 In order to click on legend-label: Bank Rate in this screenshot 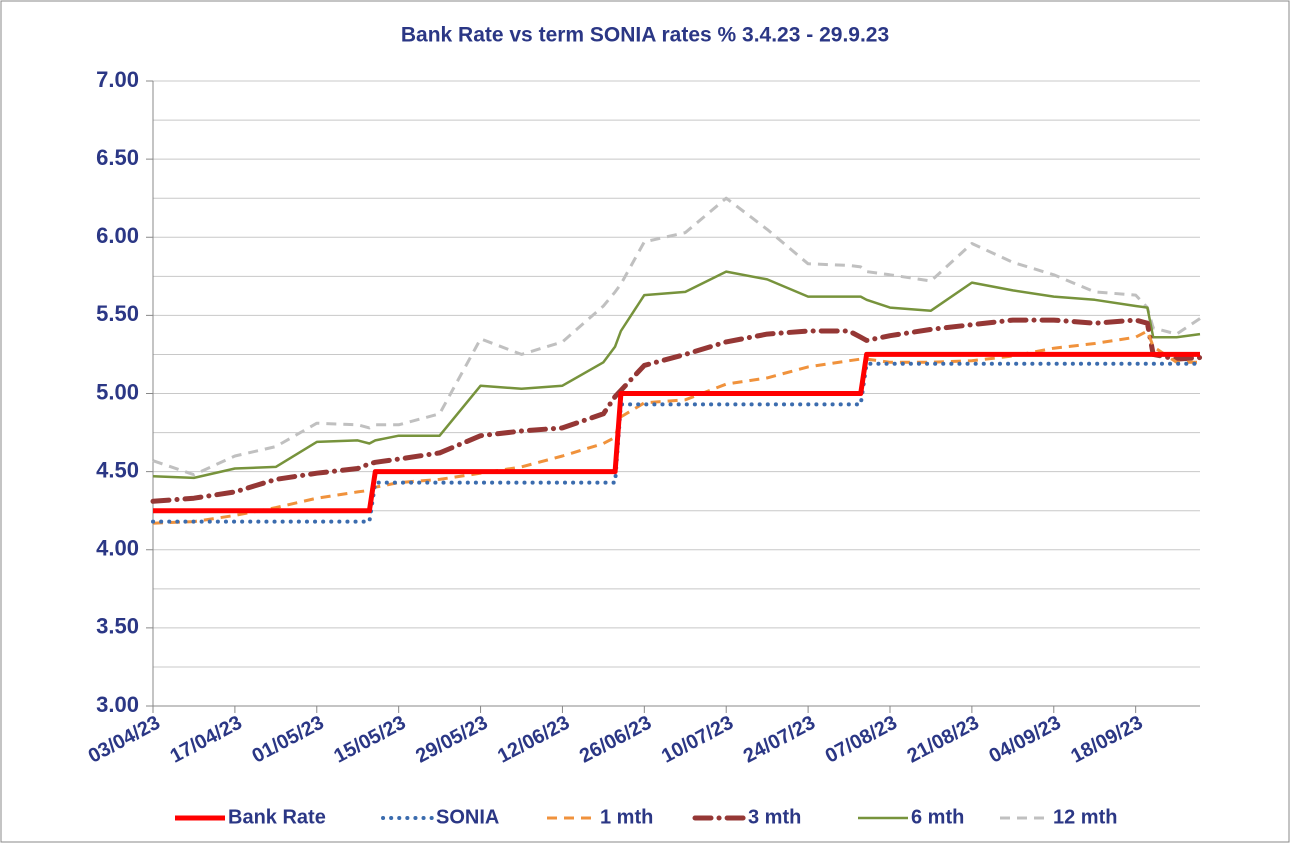, I will do `click(277, 817)`.